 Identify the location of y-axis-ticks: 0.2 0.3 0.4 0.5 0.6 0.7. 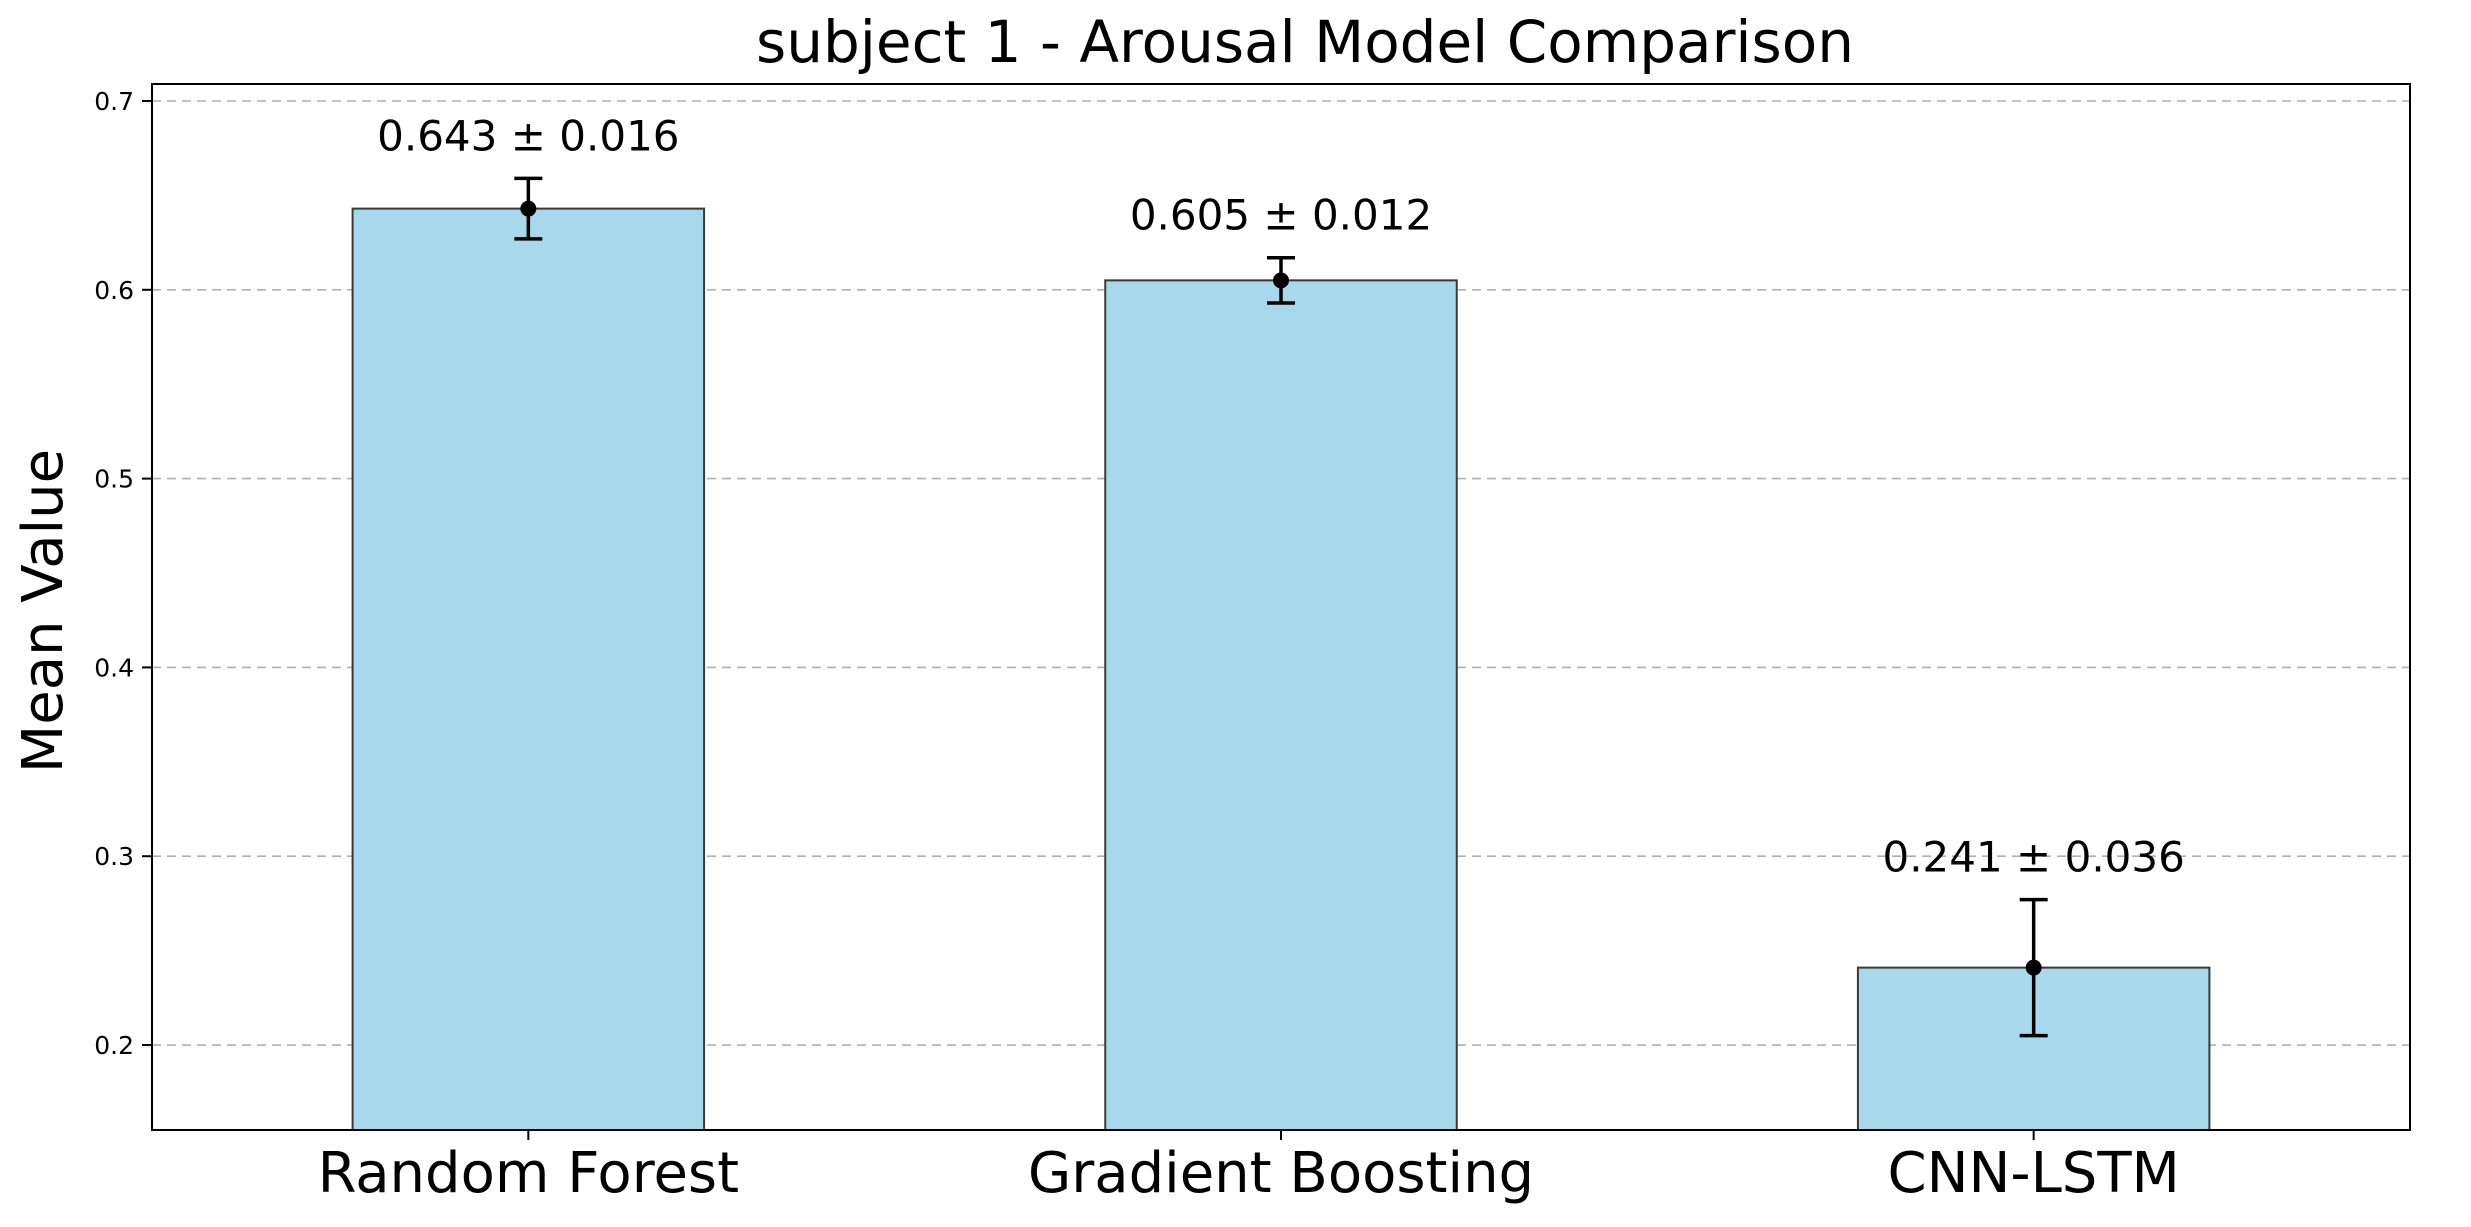
(123, 573).